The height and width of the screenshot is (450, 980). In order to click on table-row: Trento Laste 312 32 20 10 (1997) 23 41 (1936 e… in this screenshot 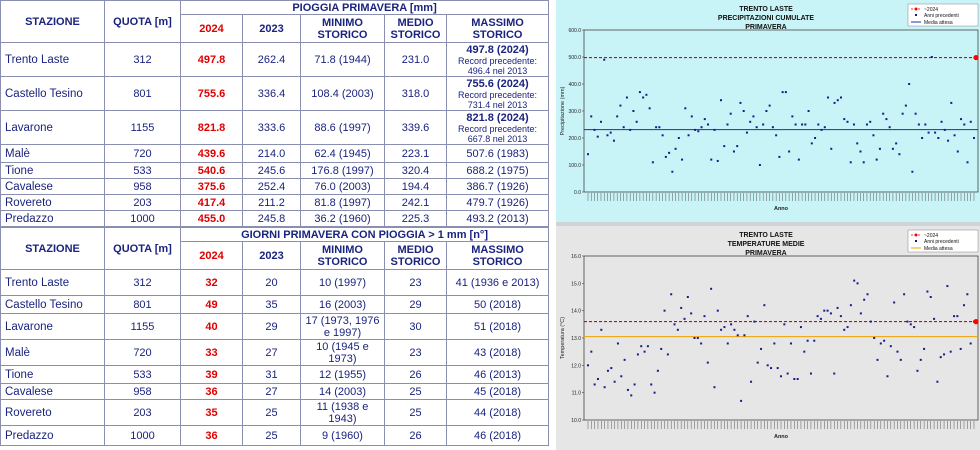, I will do `click(275, 282)`.